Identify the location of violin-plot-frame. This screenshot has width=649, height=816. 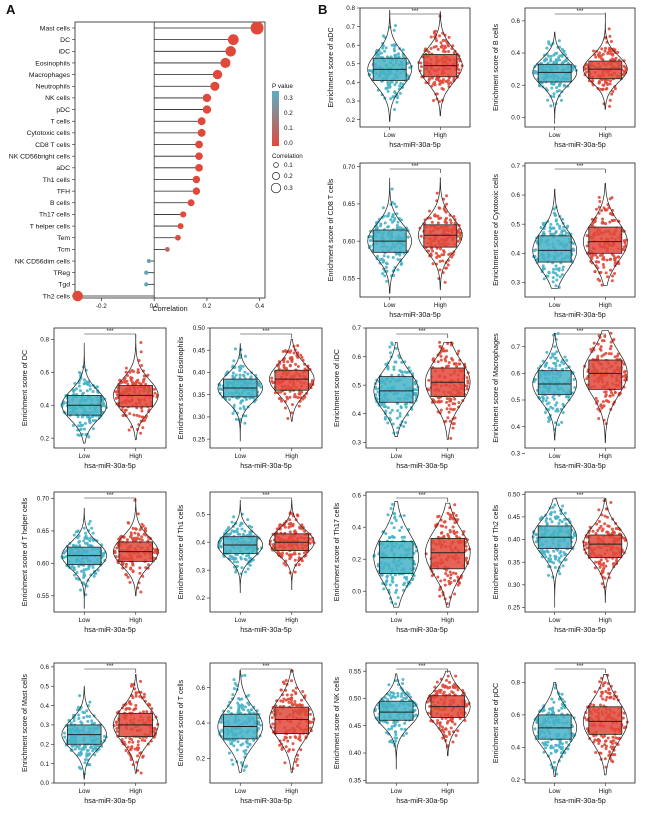
(580, 67).